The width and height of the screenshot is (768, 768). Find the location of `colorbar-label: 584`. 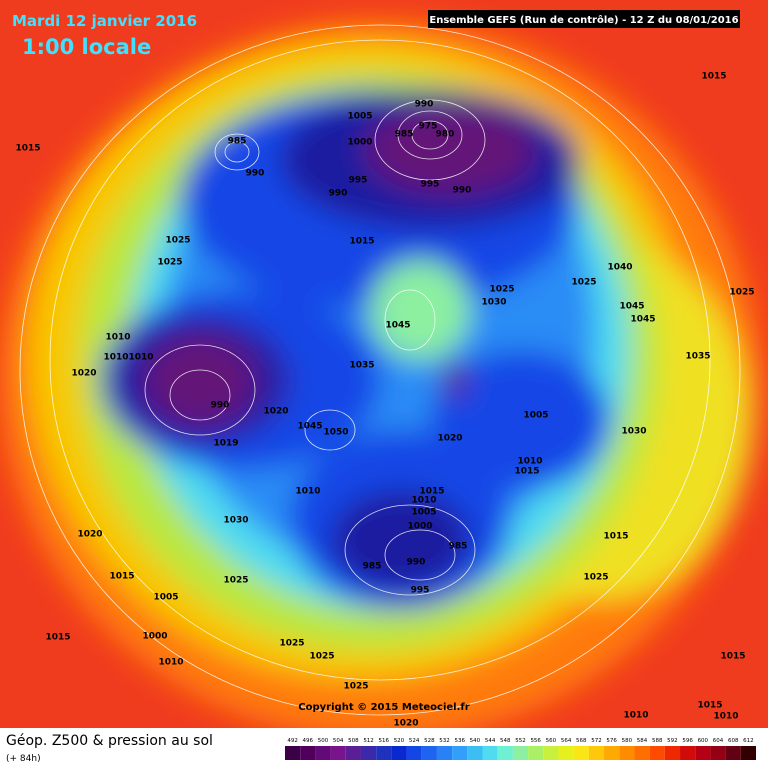

colorbar-label: 584 is located at coordinates (642, 741).